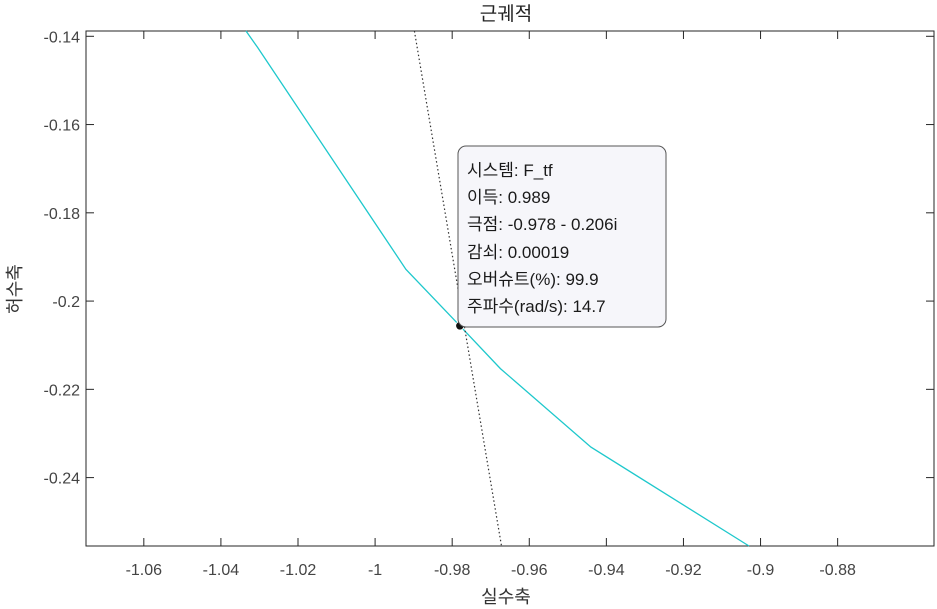 Image resolution: width=937 pixels, height=609 pixels. I want to click on chart-title: 근궤적, so click(506, 14).